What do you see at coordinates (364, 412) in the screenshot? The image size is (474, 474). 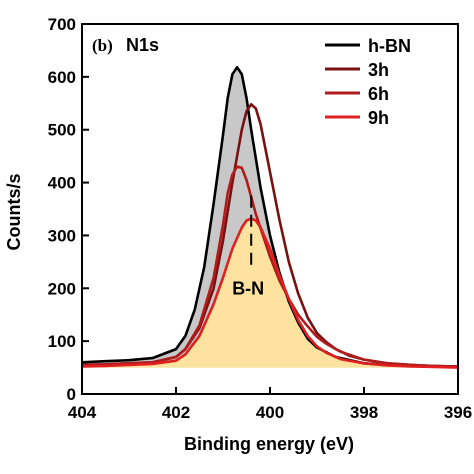 I see `x-tick-label: 398` at bounding box center [364, 412].